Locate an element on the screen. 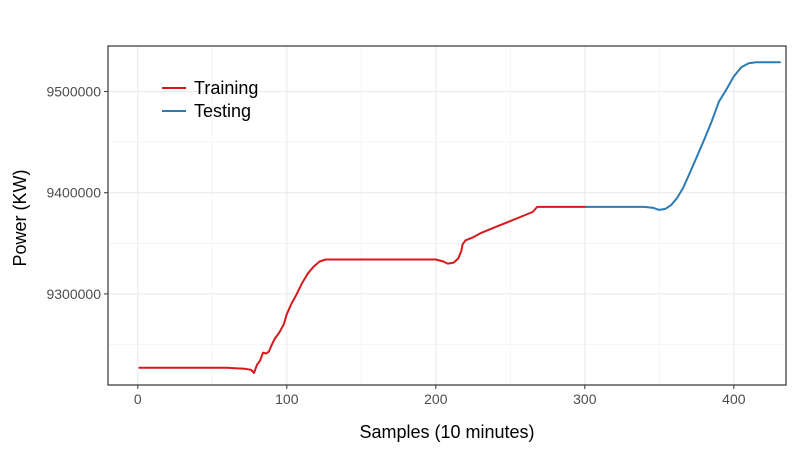 The height and width of the screenshot is (450, 800). y-axis: 9300000 9400000 9500000 is located at coordinates (77, 193).